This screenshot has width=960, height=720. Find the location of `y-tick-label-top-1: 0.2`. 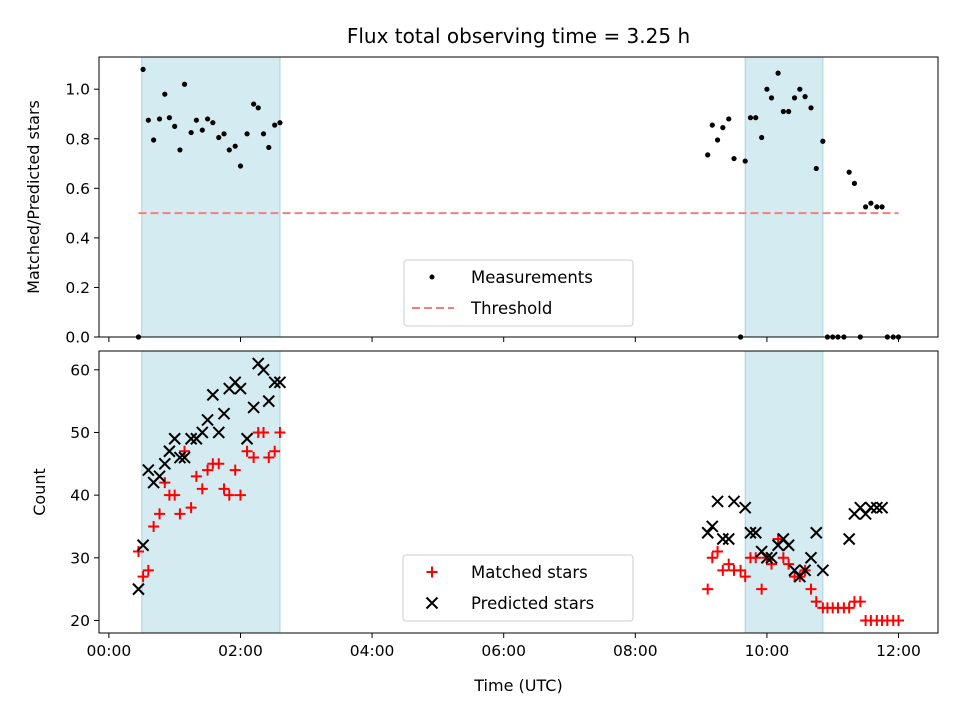

y-tick-label-top-1: 0.2 is located at coordinates (77, 288).